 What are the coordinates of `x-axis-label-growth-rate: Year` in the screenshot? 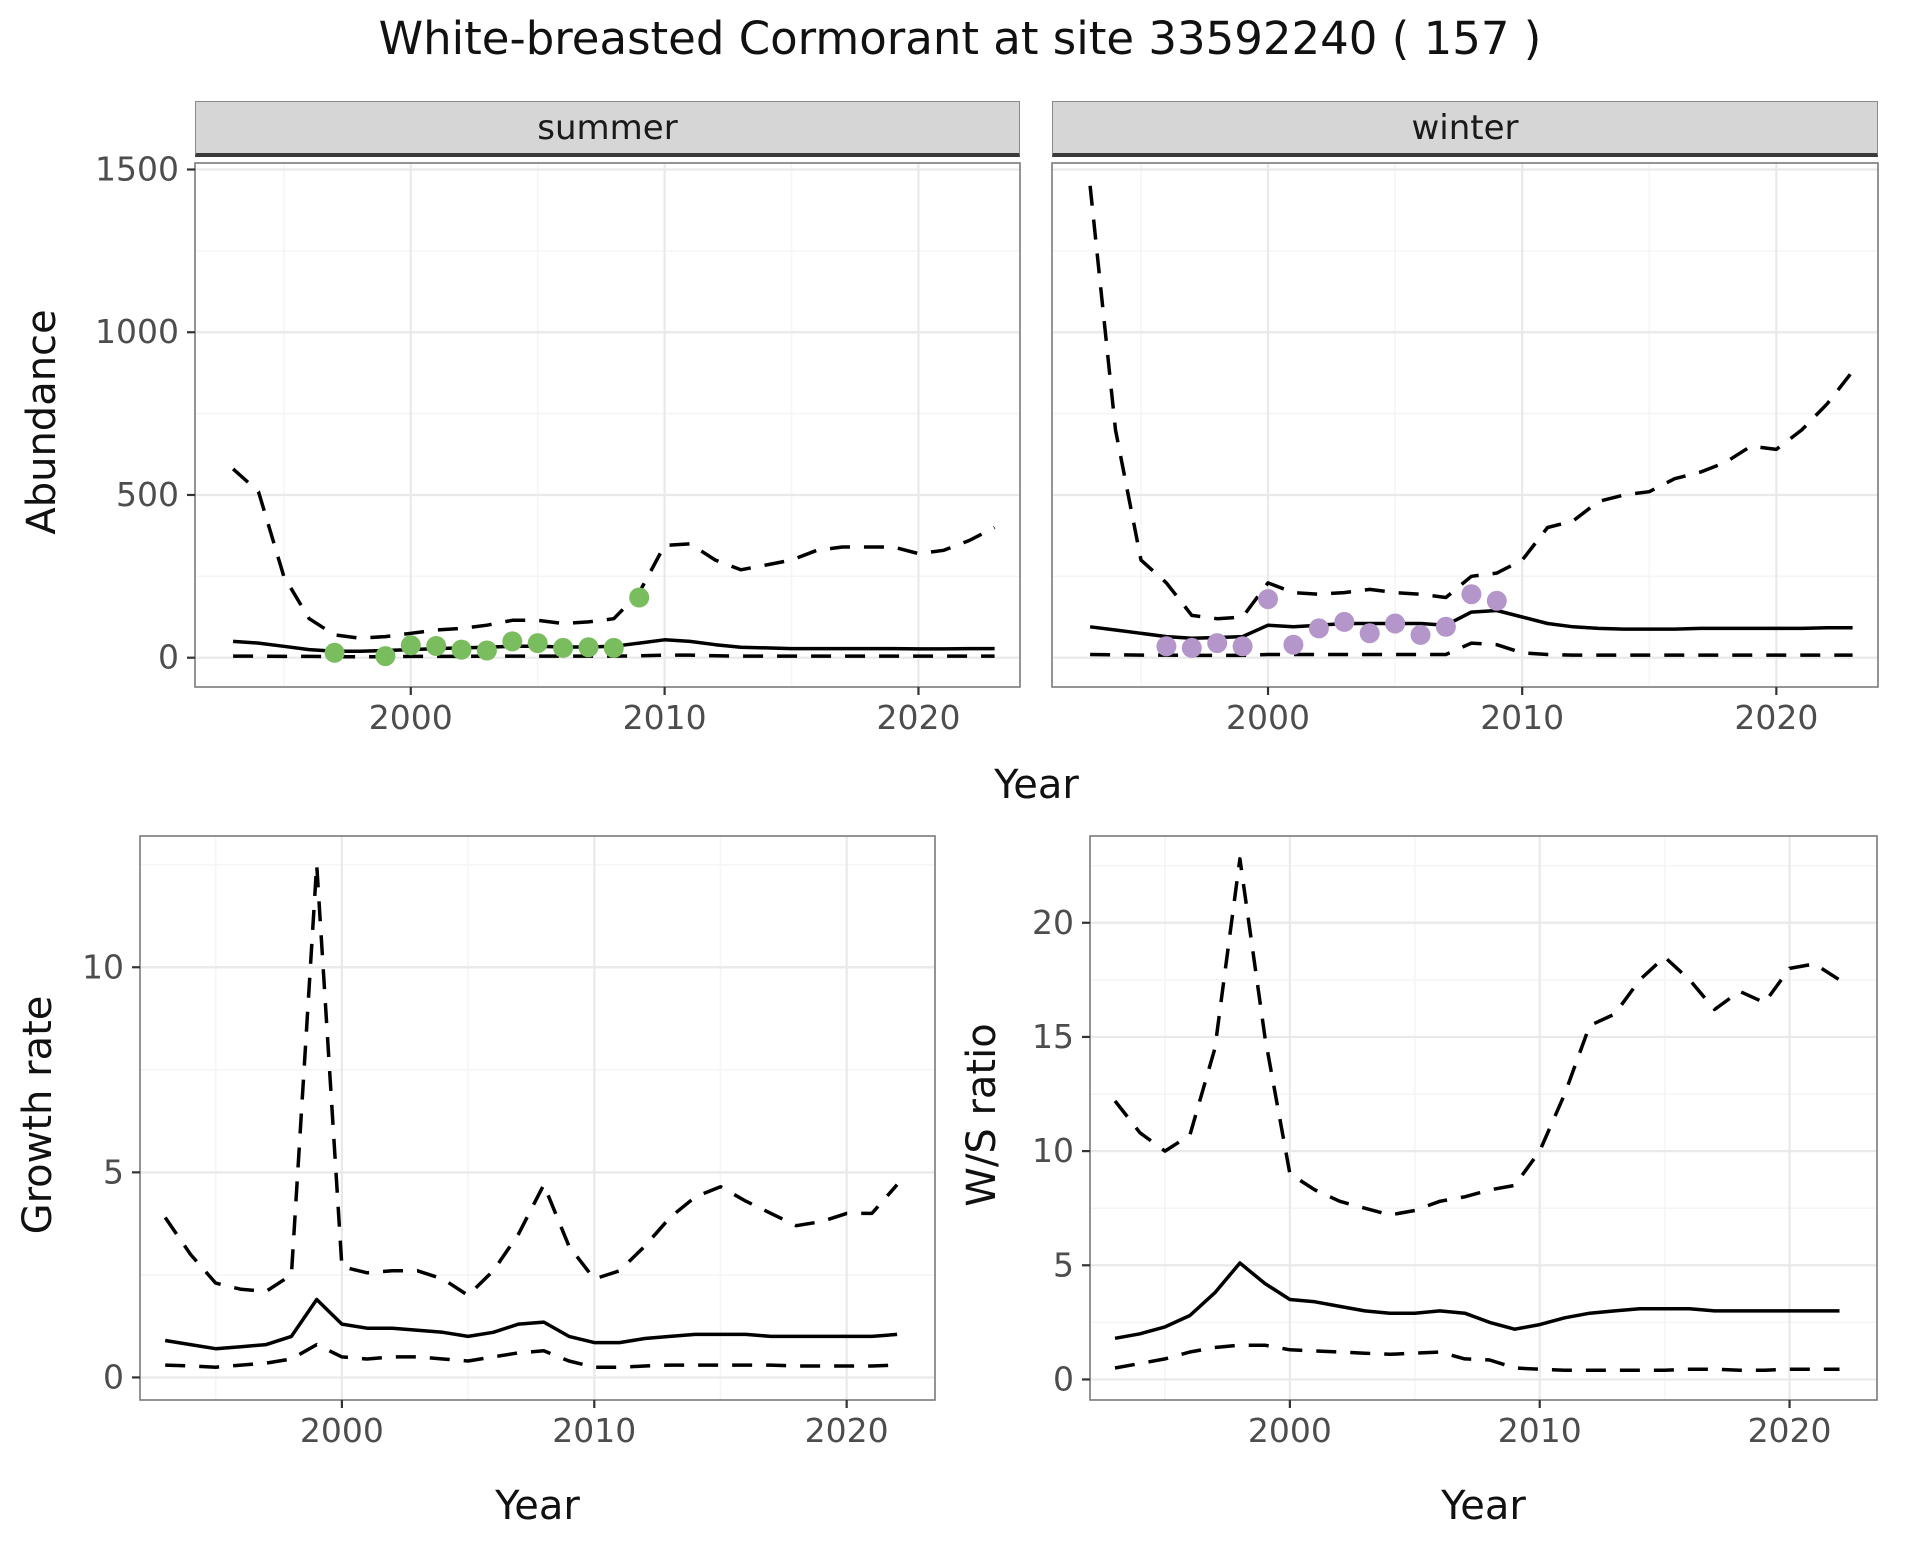 It's located at (537, 1506).